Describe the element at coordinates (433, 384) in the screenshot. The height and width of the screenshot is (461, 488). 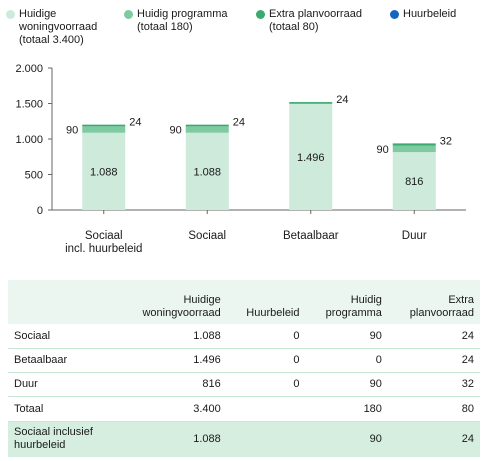
I see `table-cell: 32` at that location.